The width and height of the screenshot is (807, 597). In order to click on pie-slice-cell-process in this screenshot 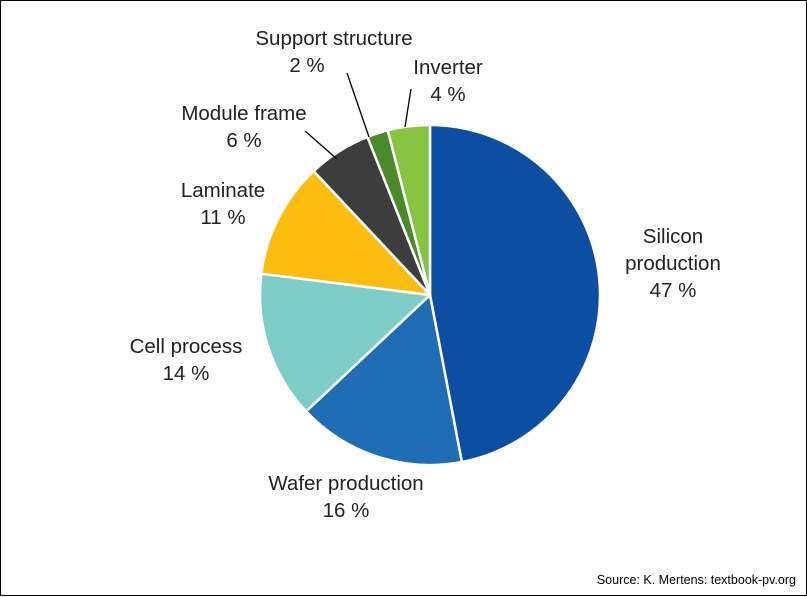, I will do `click(345, 342)`.